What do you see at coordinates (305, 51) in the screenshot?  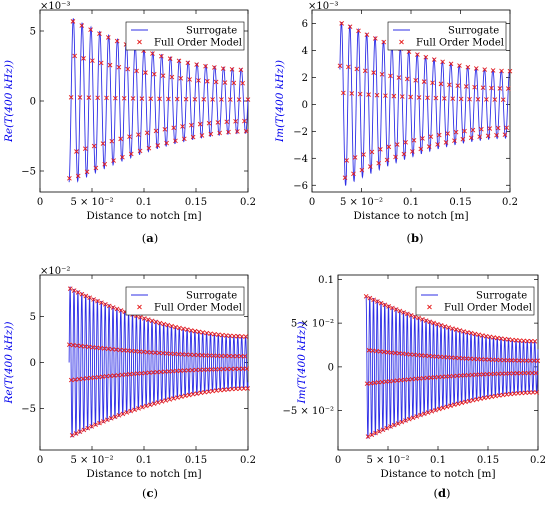 I see `y-tick-label: 4` at bounding box center [305, 51].